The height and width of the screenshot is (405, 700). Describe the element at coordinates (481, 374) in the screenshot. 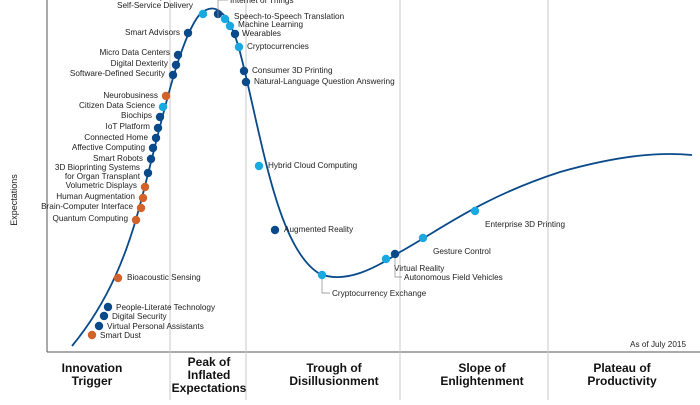

I see `phase-label-4: Slope of Enlightenment` at that location.